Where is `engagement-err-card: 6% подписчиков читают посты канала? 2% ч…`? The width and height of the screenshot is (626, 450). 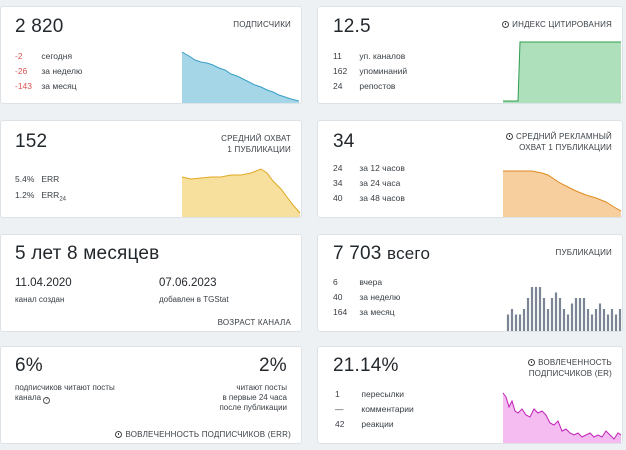 engagement-err-card: 6% подписчиков читают посты канала? 2% ч… is located at coordinates (151, 395).